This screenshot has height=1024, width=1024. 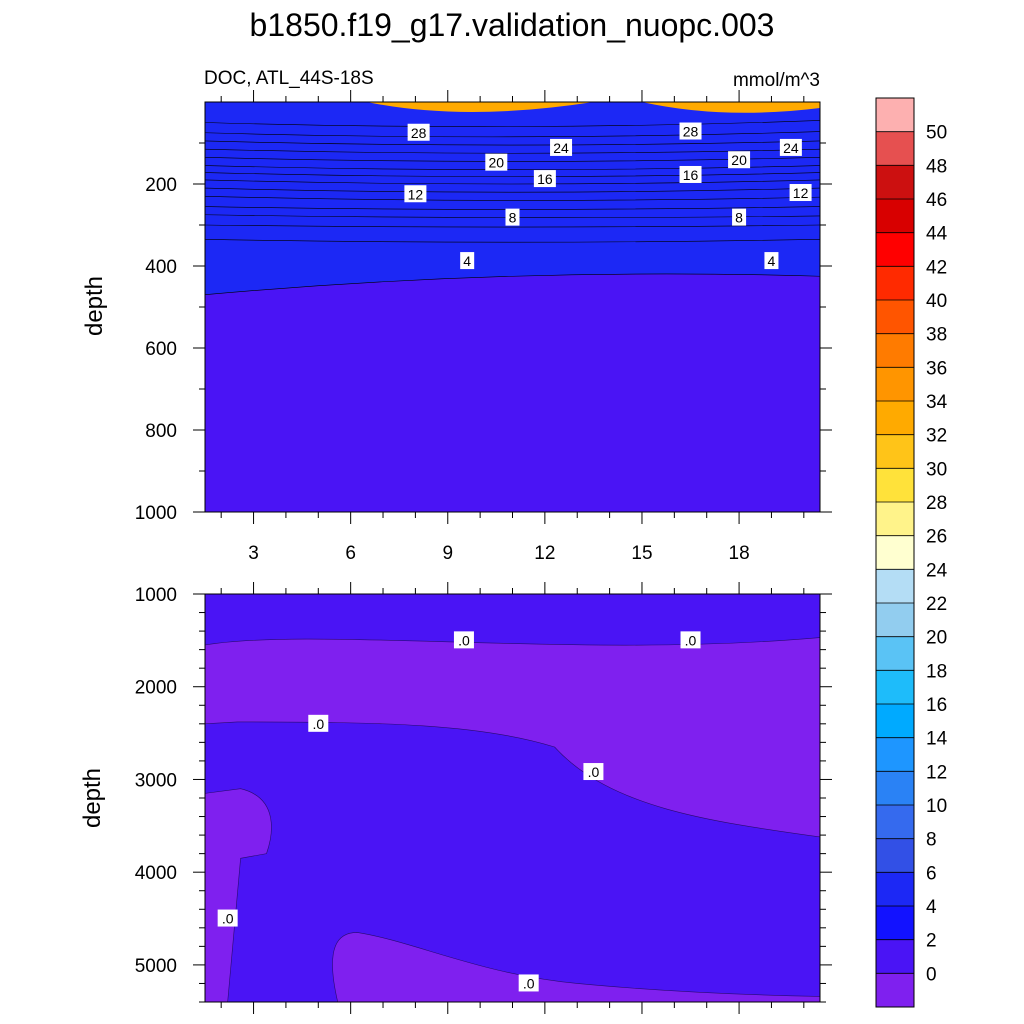 What do you see at coordinates (156, 966) in the screenshot?
I see `bottom-y-tick-label: 5000` at bounding box center [156, 966].